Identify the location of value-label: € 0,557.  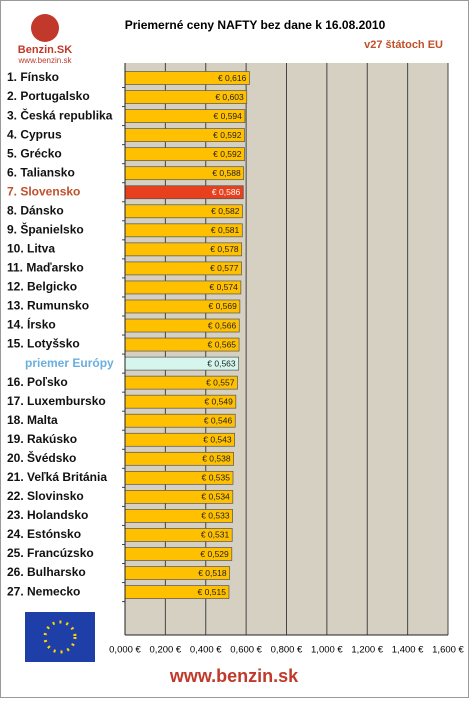
(220, 382).